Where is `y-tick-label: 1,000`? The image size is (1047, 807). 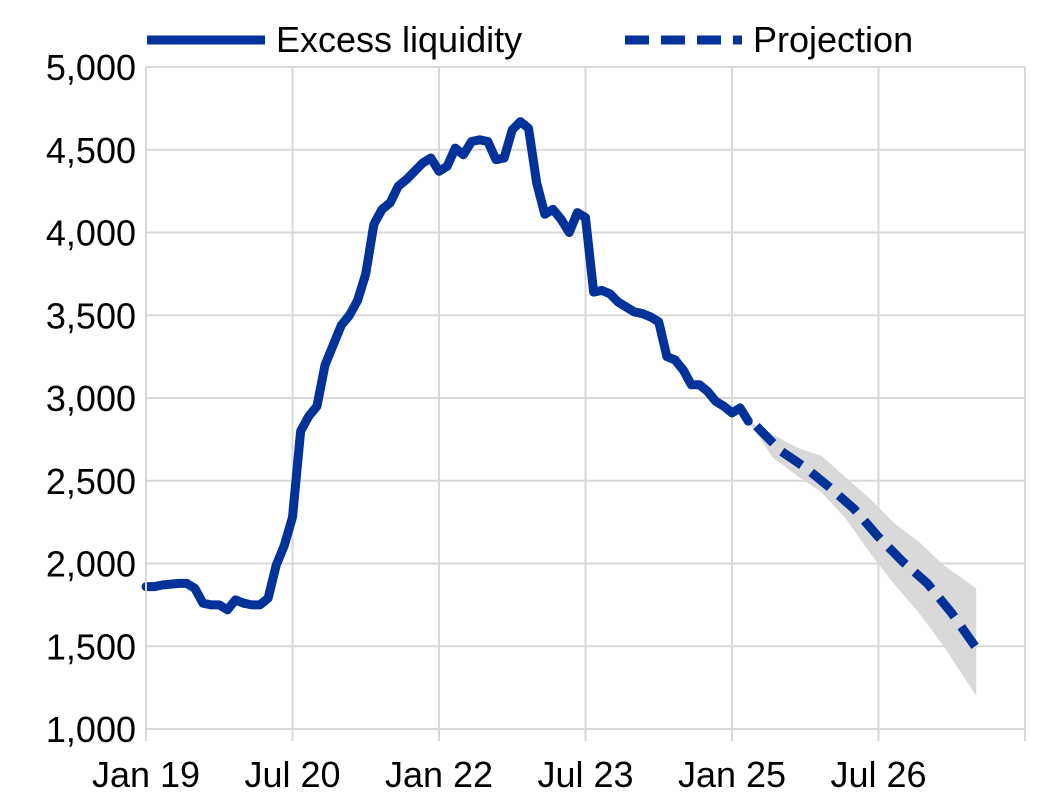
y-tick-label: 1,000 is located at coordinates (91, 729).